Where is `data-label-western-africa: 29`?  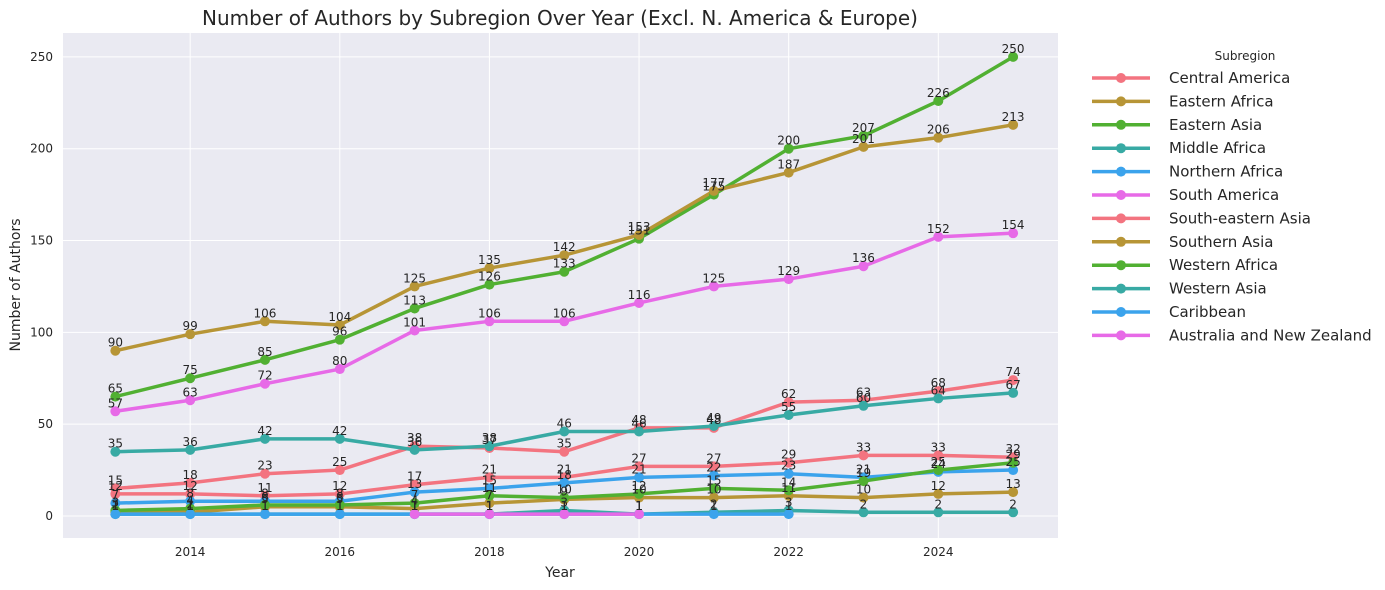 data-label-western-africa: 29 is located at coordinates (1012, 455).